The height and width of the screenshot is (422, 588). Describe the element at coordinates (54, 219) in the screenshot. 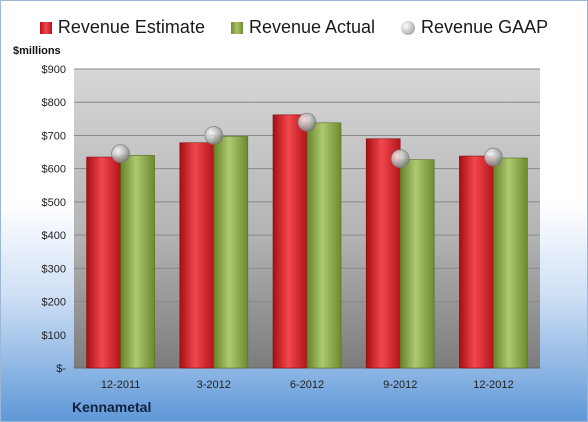

I see `y-axis-ticks: $- $100 $200 $300 $400 $500 $600 $700 $800 $900` at that location.